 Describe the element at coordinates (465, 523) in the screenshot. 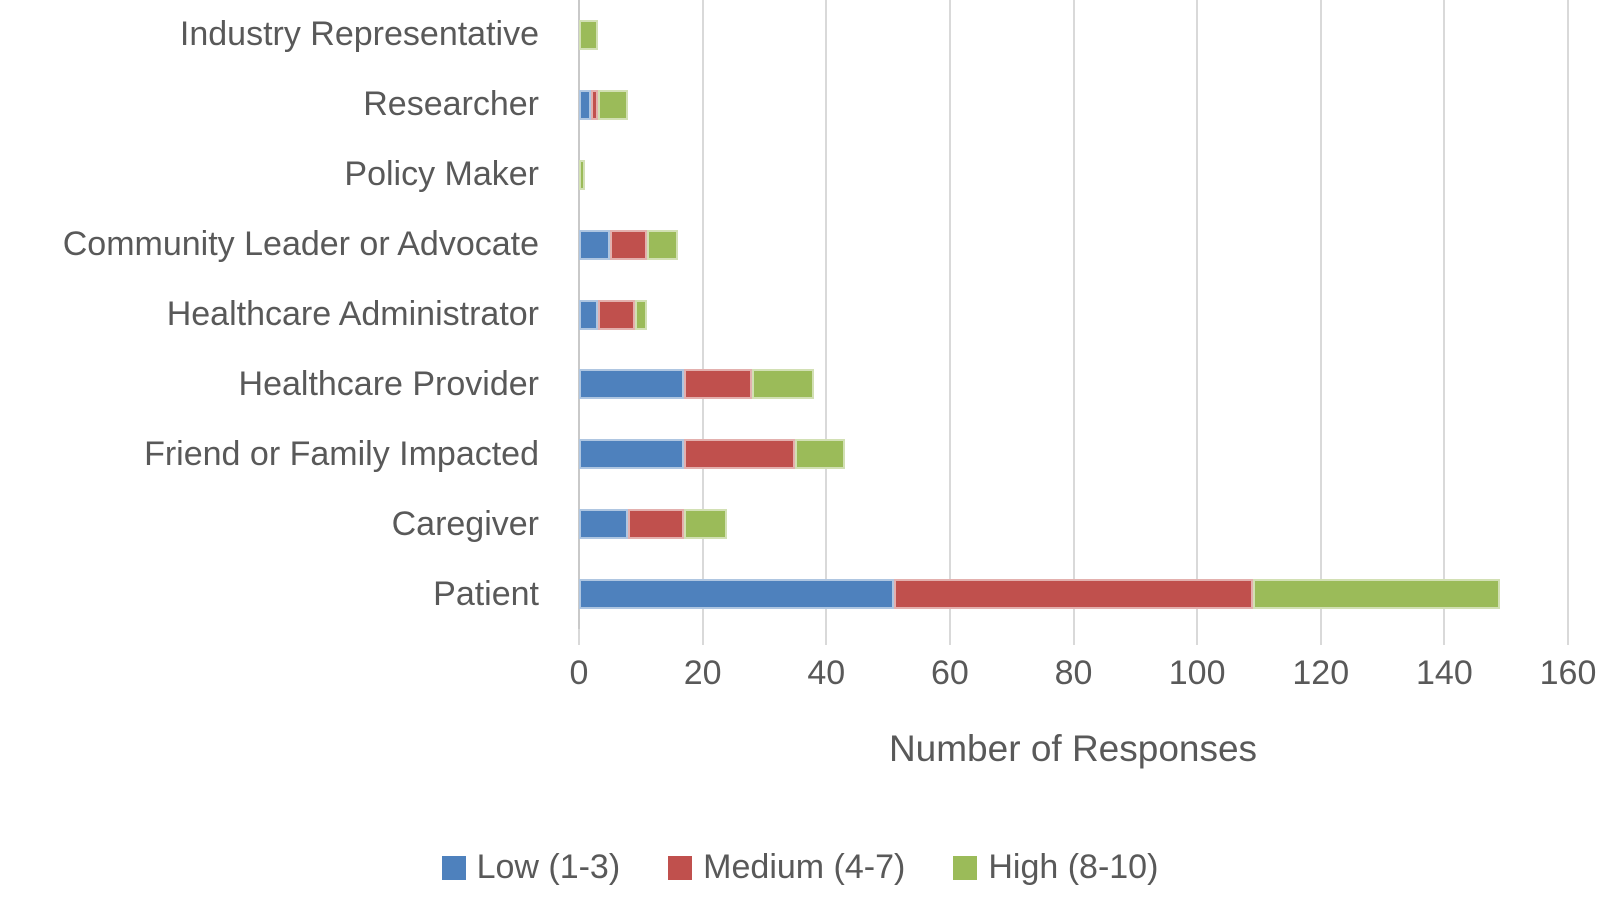

I see `category-label: Caregiver` at that location.